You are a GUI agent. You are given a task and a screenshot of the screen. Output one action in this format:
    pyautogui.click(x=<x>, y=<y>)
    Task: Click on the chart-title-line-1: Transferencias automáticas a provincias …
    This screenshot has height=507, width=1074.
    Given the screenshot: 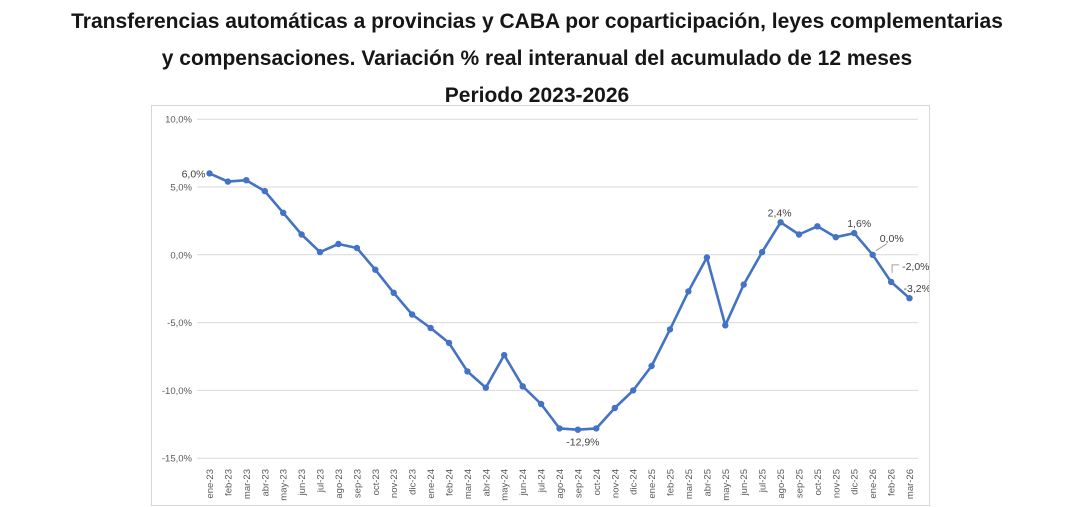 What is the action you would take?
    pyautogui.click(x=537, y=21)
    